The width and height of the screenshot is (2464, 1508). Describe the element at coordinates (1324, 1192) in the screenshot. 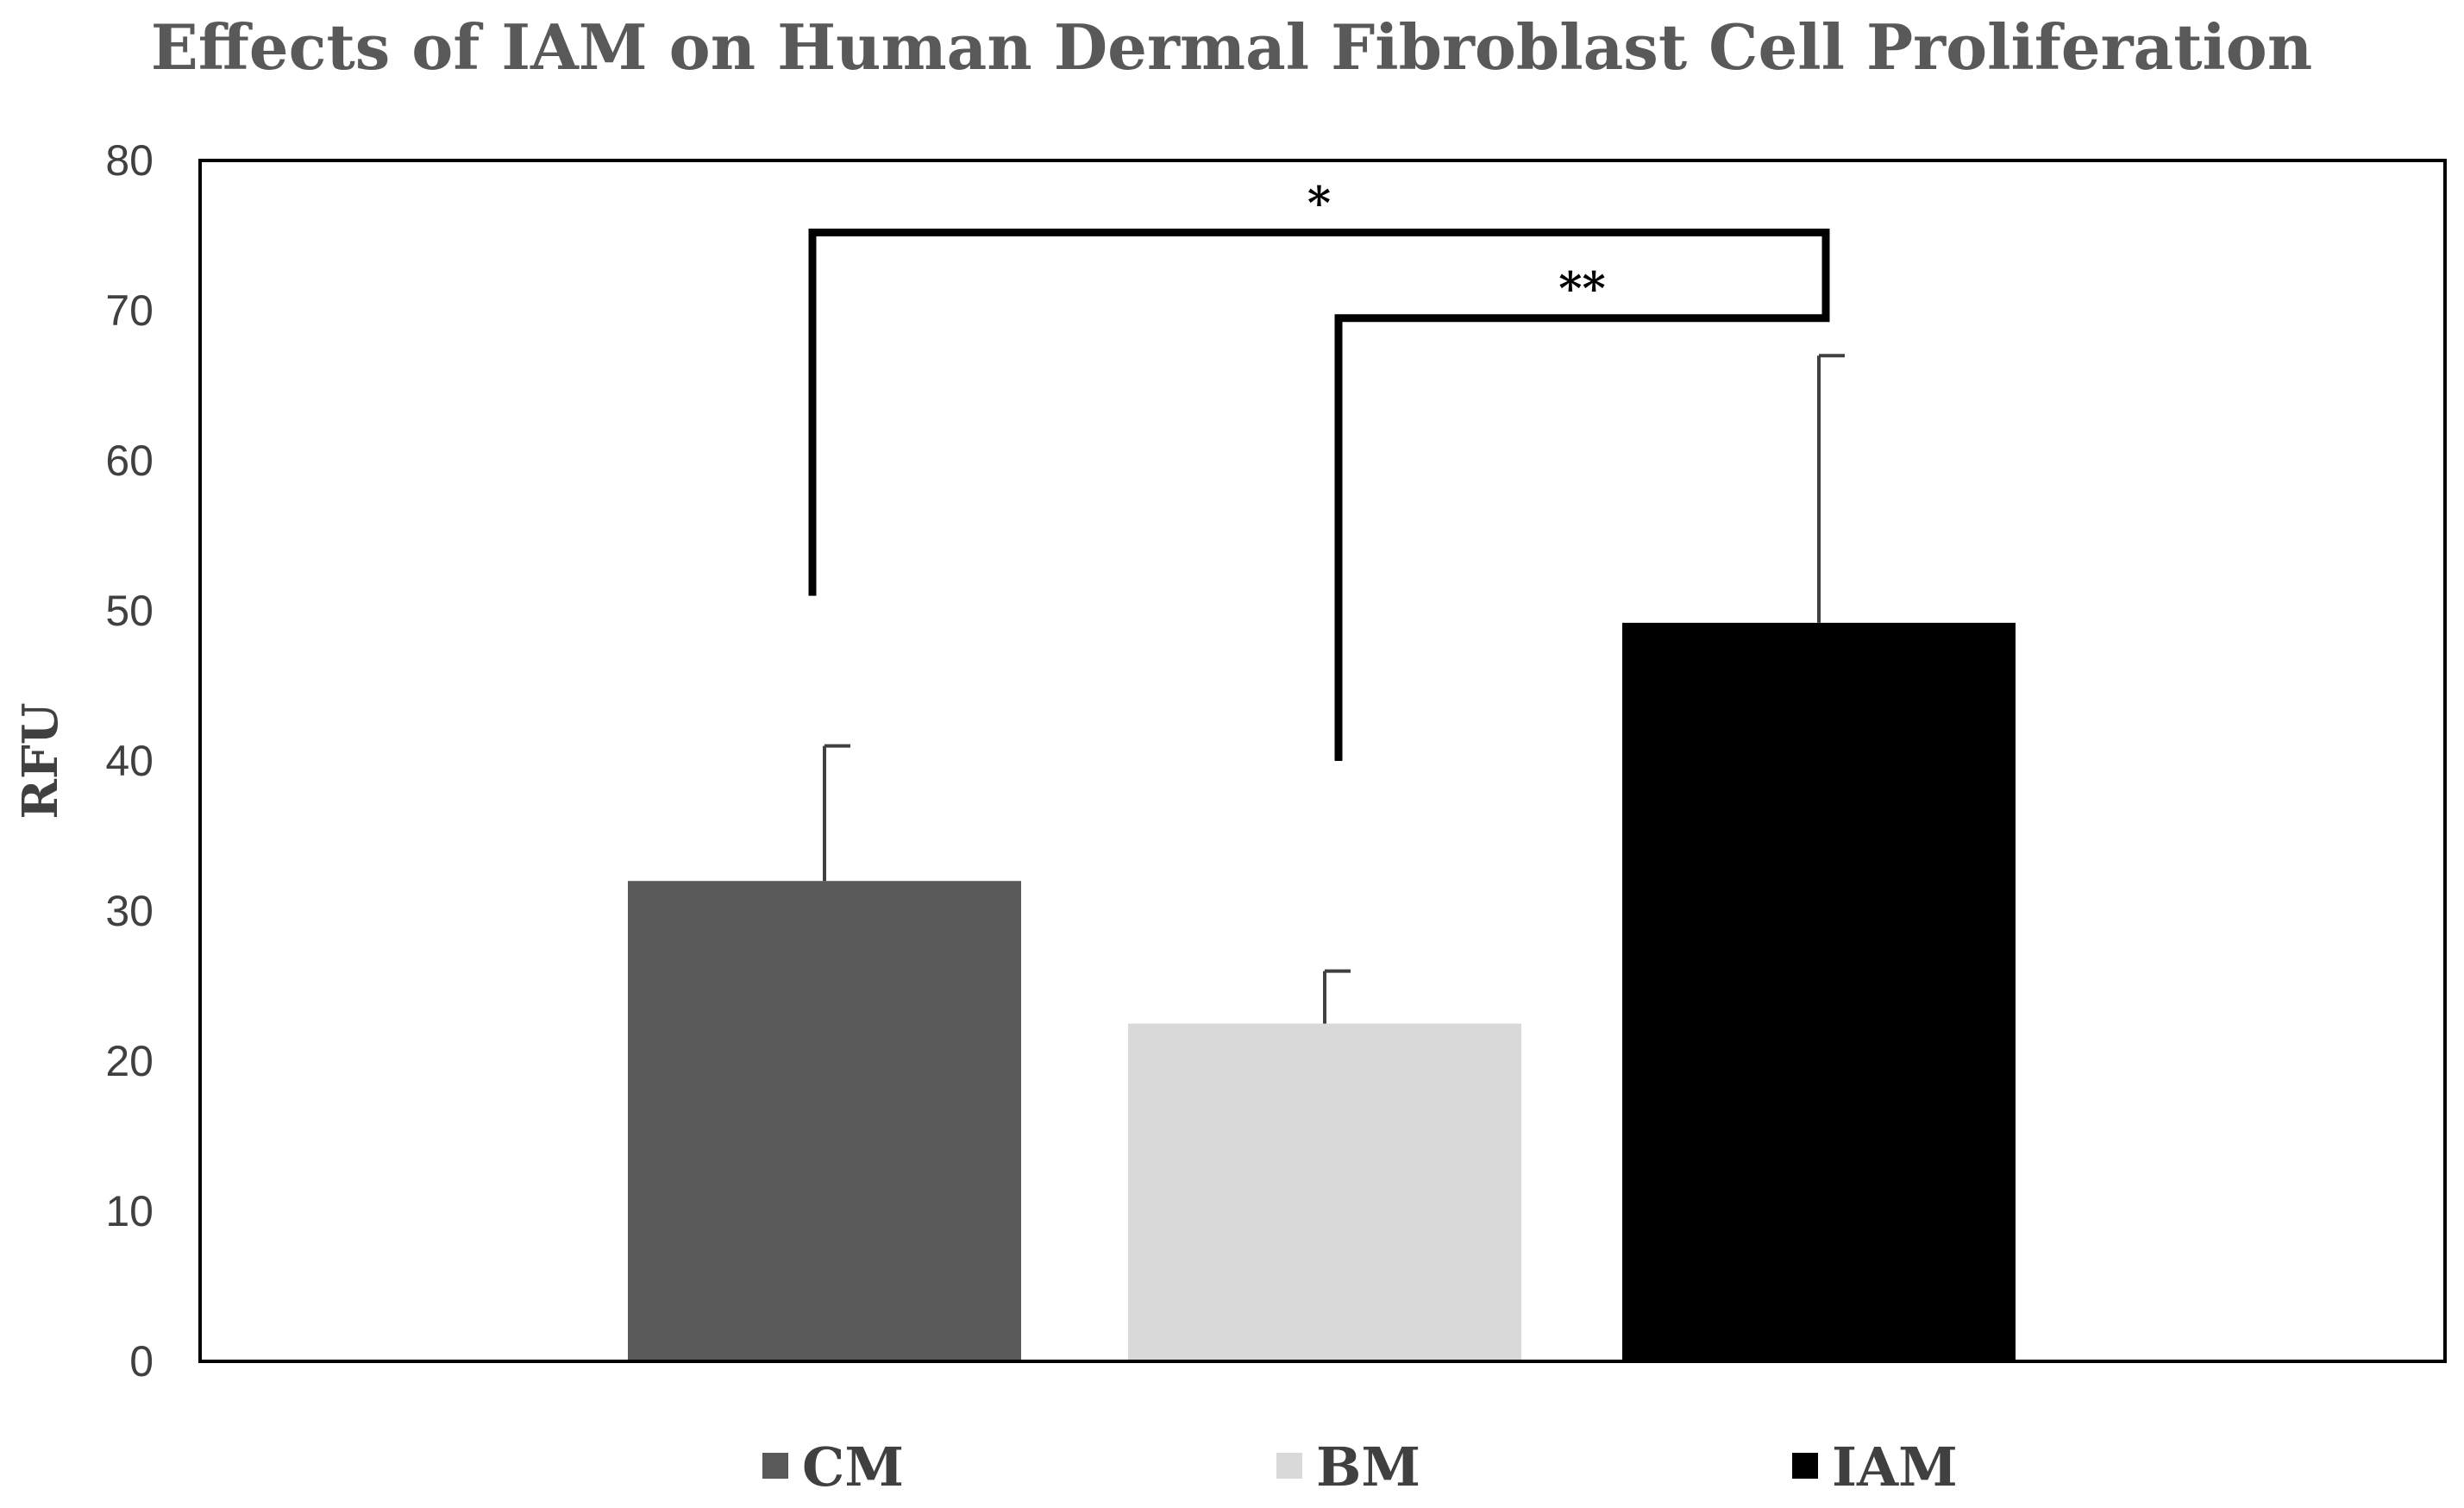

I see `bar-bm` at that location.